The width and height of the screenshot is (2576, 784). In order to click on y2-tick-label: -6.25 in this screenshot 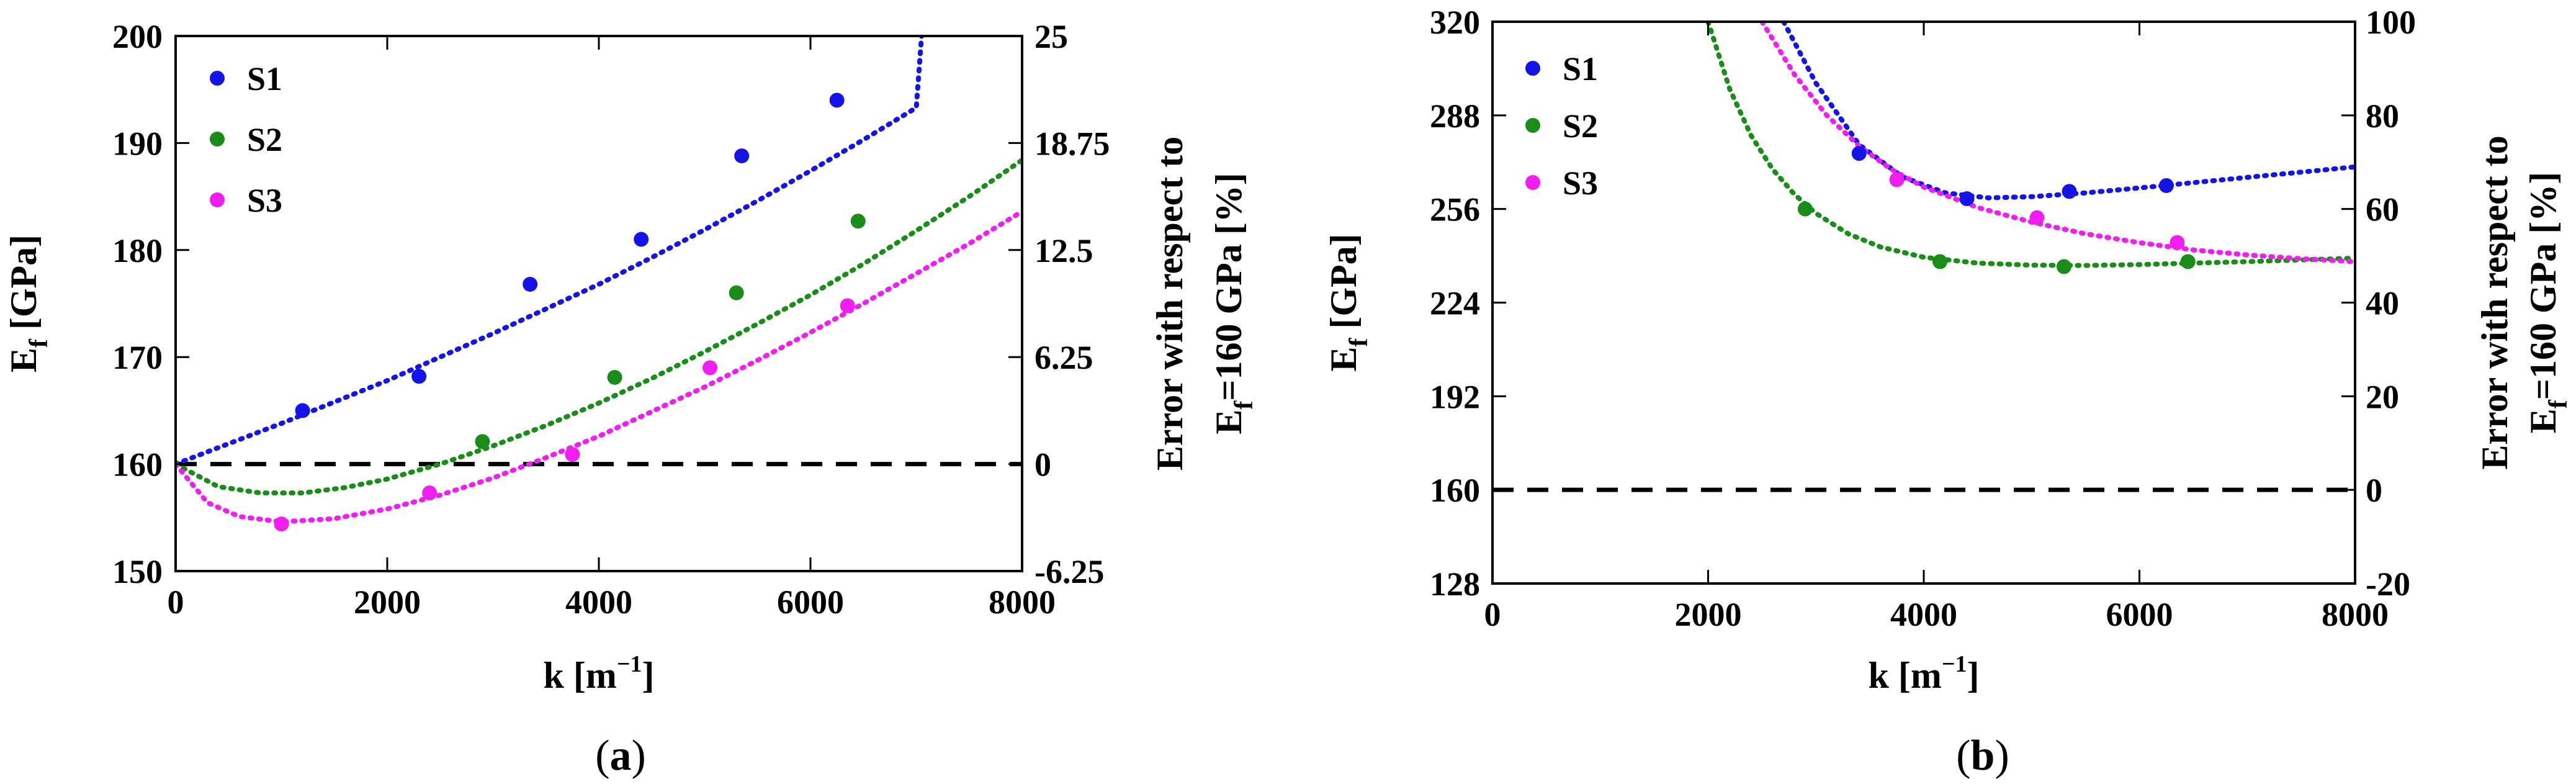, I will do `click(1069, 571)`.